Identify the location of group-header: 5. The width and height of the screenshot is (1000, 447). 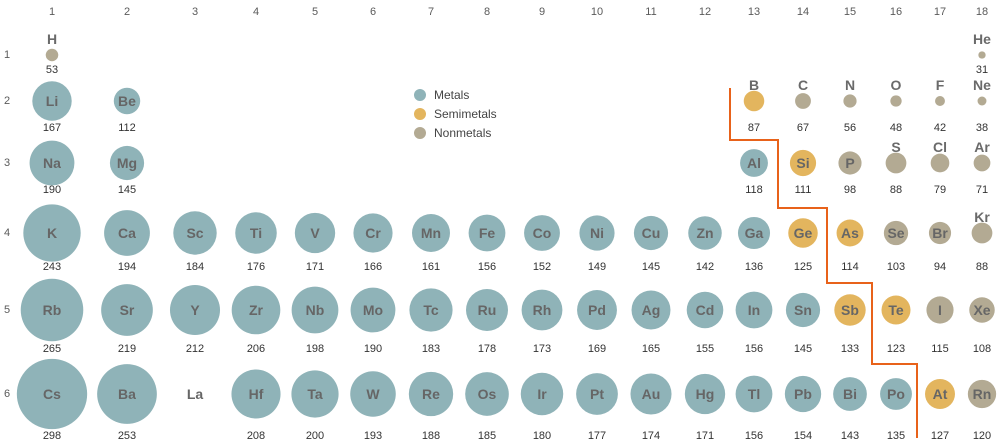
(315, 12).